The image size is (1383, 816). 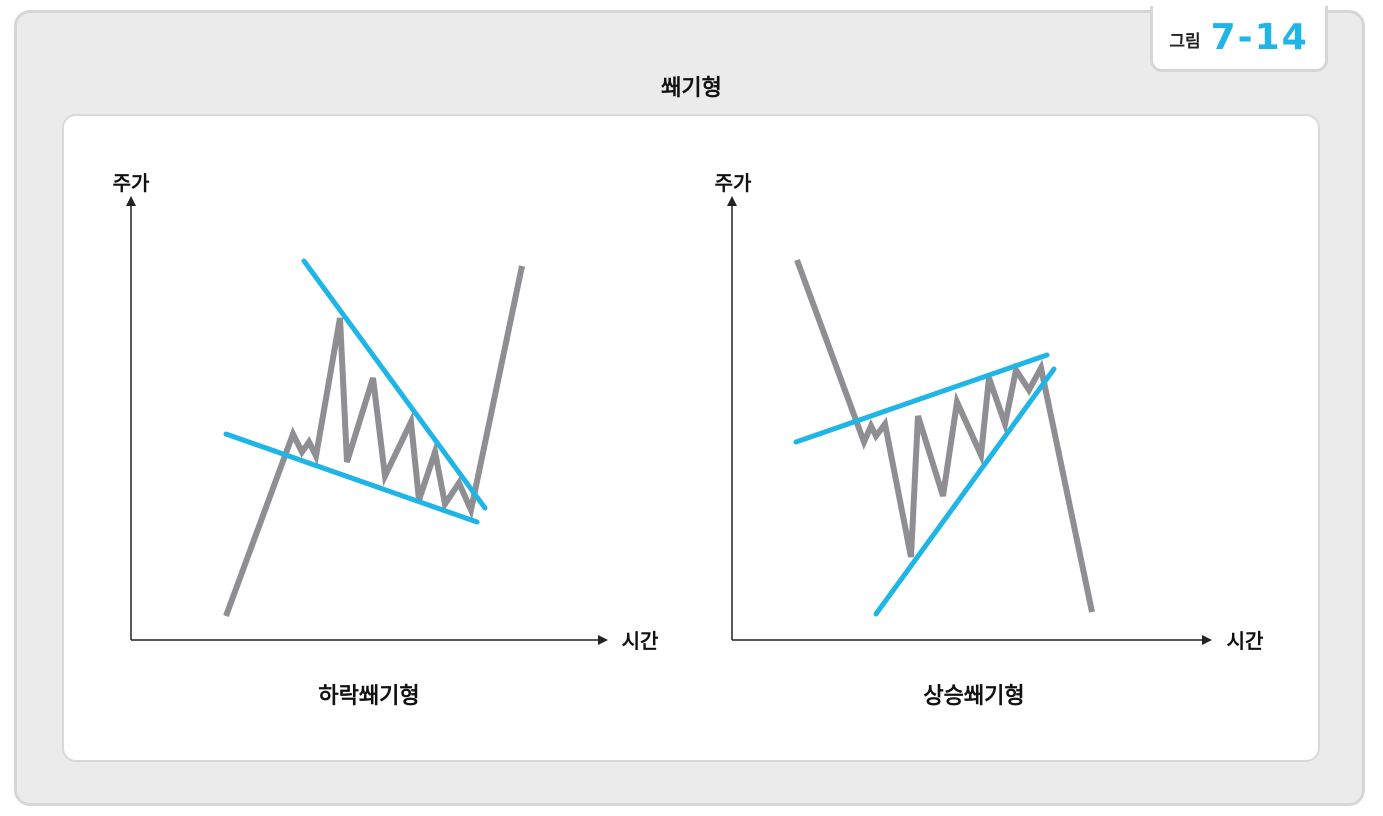 What do you see at coordinates (973, 696) in the screenshot?
I see `chart-caption: 상승쐐기형` at bounding box center [973, 696].